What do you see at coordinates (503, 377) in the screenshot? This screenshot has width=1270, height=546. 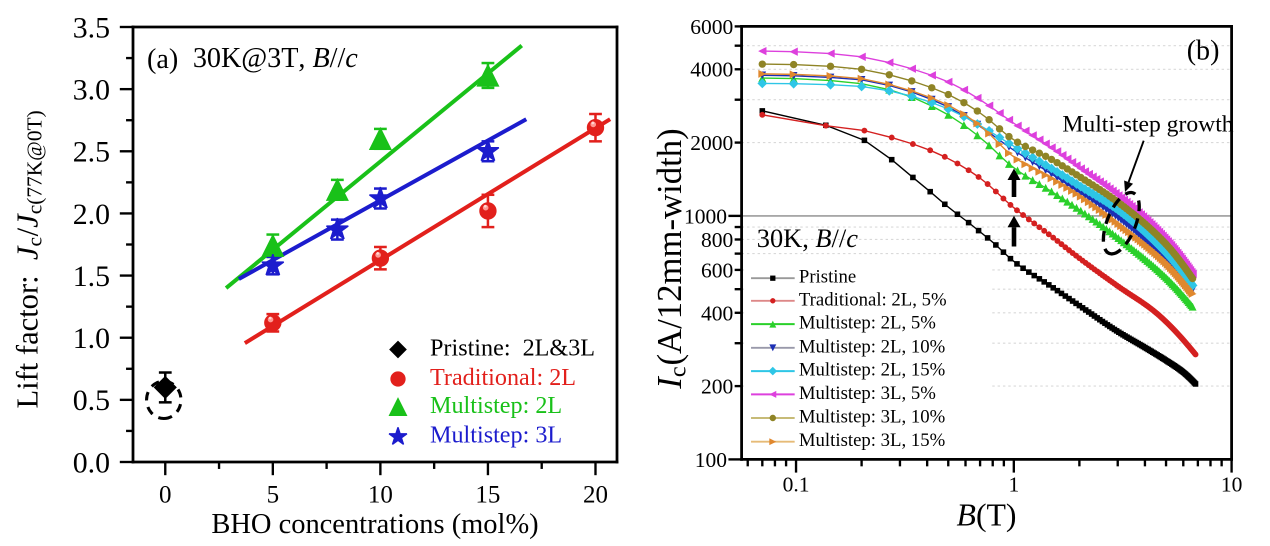 I see `svg-text: Traditional: 2L` at bounding box center [503, 377].